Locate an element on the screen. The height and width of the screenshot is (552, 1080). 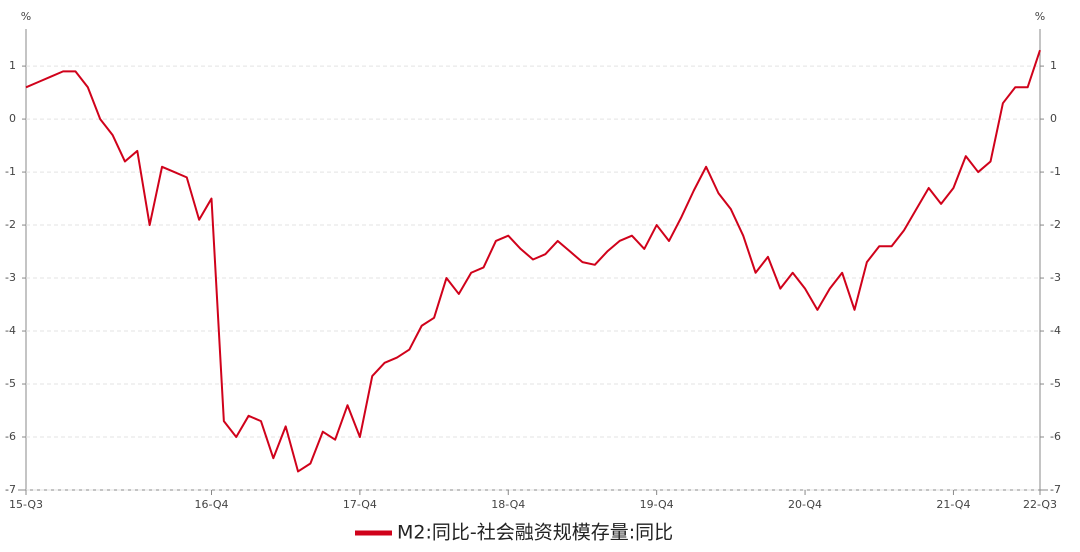
y2-tick-label: 1 is located at coordinates (1053, 65).